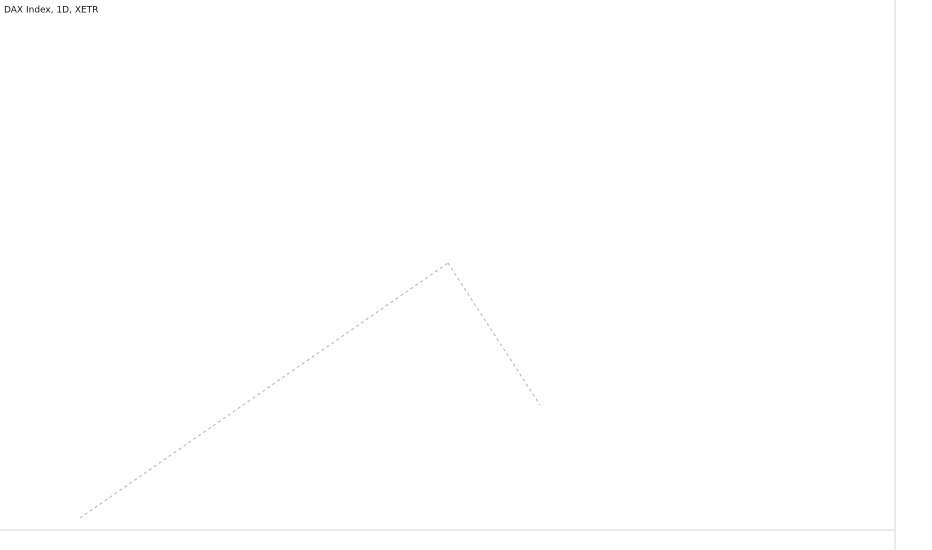  I want to click on trend-line, so click(494, 334).